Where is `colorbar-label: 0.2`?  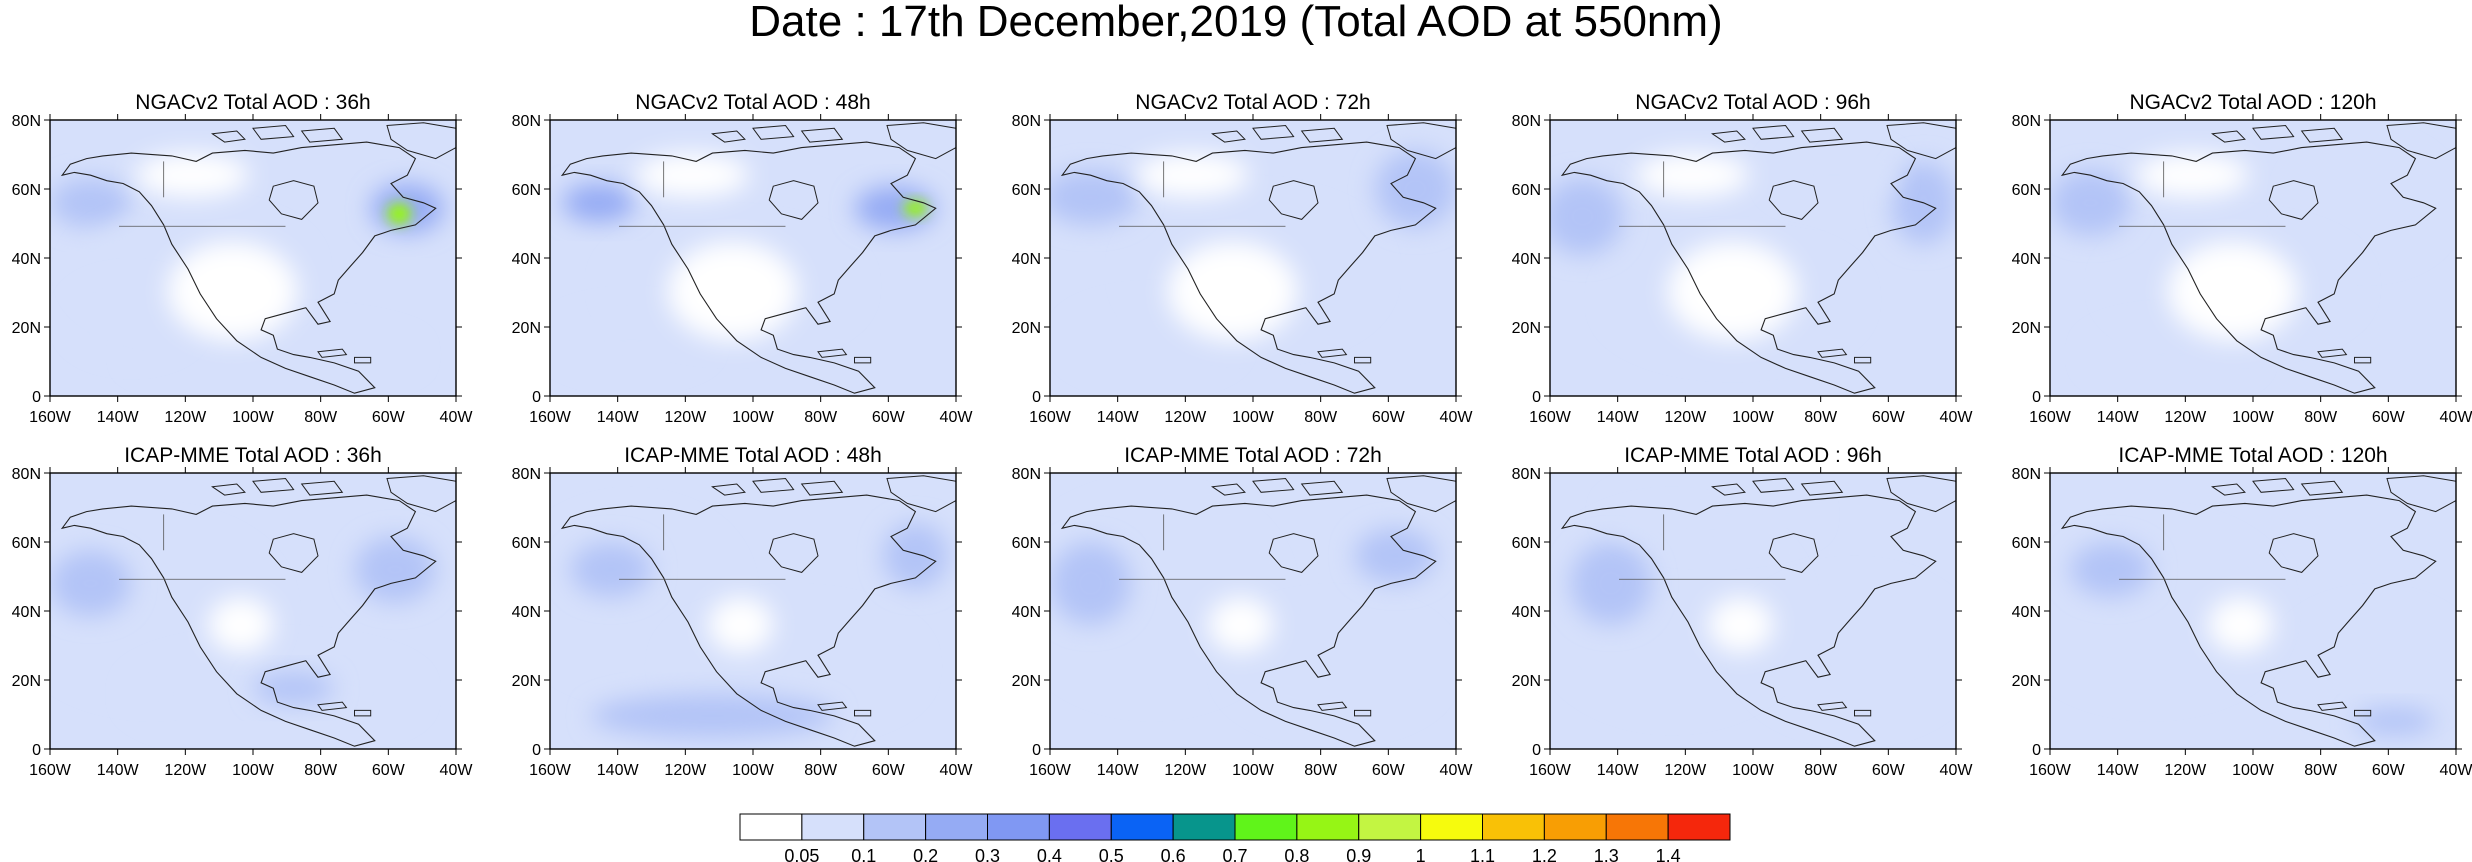 colorbar-label: 0.2 is located at coordinates (925, 854).